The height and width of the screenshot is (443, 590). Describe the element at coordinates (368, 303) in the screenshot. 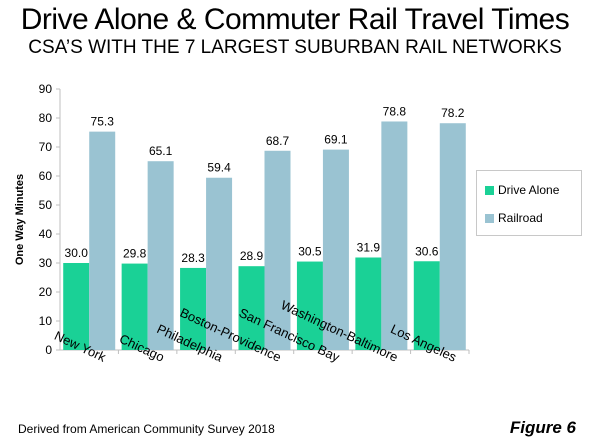

I see `bar-drive-alone-washington-baltimore` at that location.